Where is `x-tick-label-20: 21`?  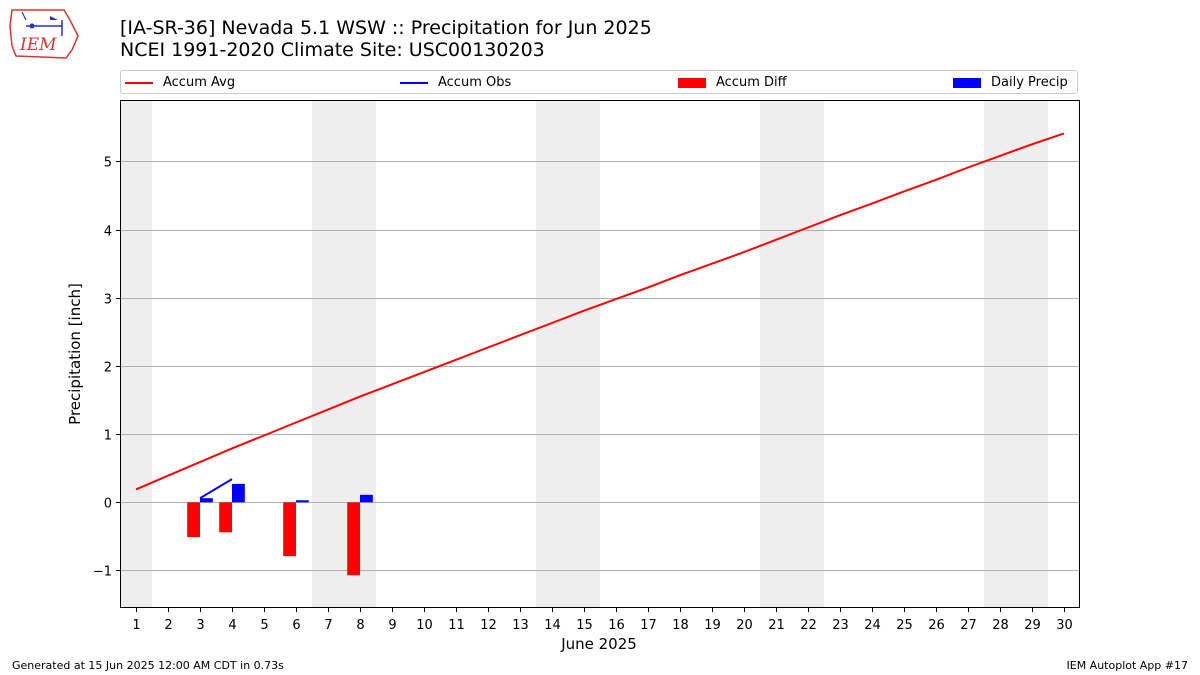 x-tick-label-20: 21 is located at coordinates (776, 625).